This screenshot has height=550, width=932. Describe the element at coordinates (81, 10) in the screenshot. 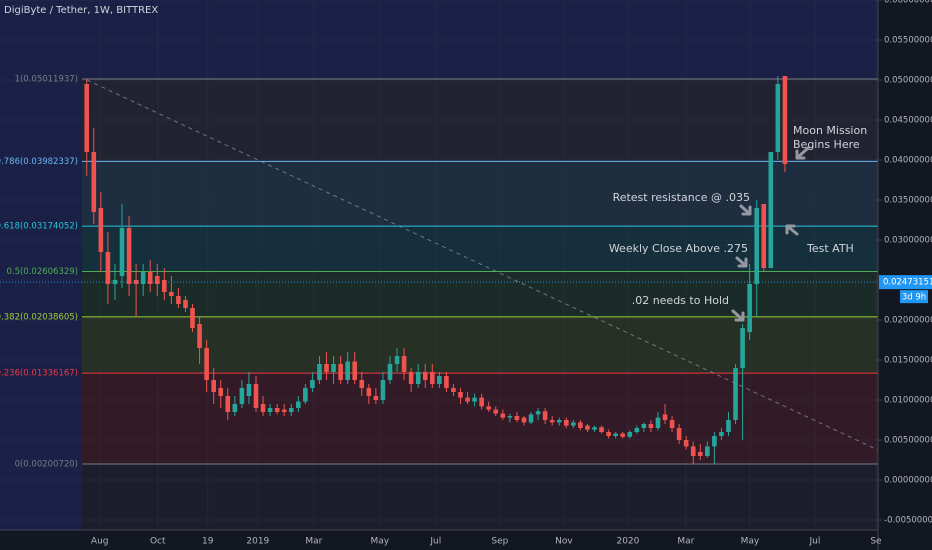

I see `chart-title: DigiByte / Tether, 1W, BITTREX` at that location.